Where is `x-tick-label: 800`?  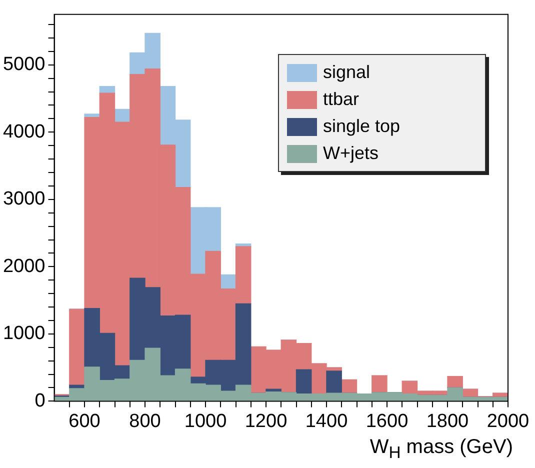
x-tick-label: 800 is located at coordinates (145, 421).